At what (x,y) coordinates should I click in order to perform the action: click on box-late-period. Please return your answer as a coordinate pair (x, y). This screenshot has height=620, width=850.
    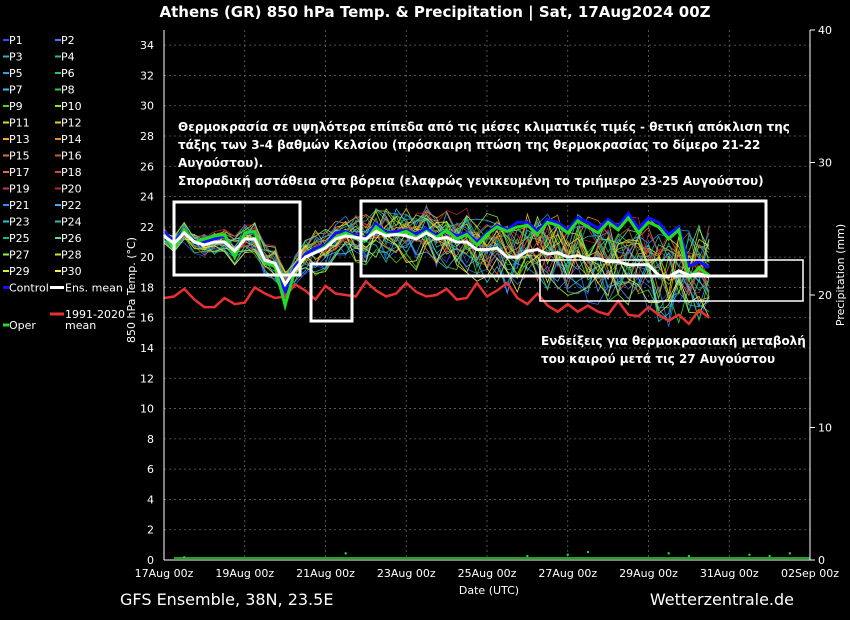
    Looking at the image, I should click on (671, 280).